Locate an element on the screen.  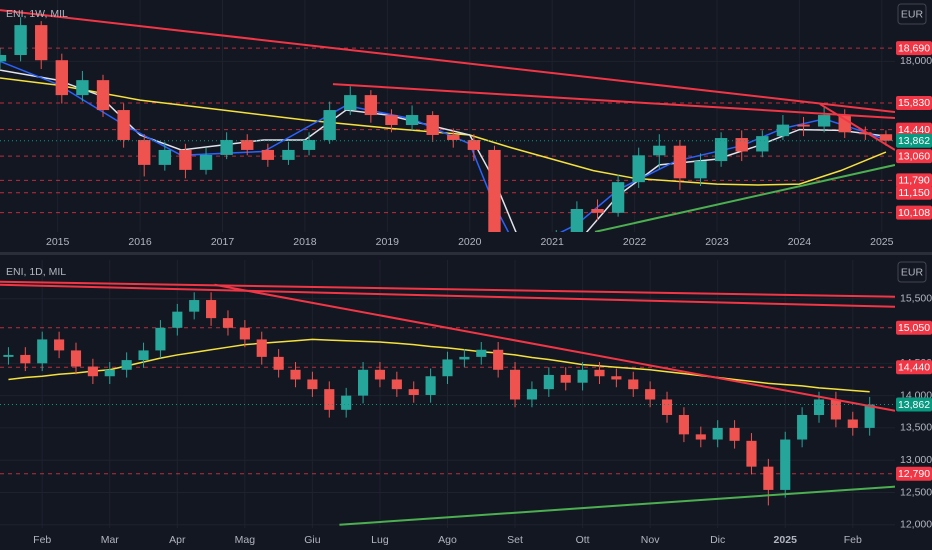
last-price-box is located at coordinates (914, 140).